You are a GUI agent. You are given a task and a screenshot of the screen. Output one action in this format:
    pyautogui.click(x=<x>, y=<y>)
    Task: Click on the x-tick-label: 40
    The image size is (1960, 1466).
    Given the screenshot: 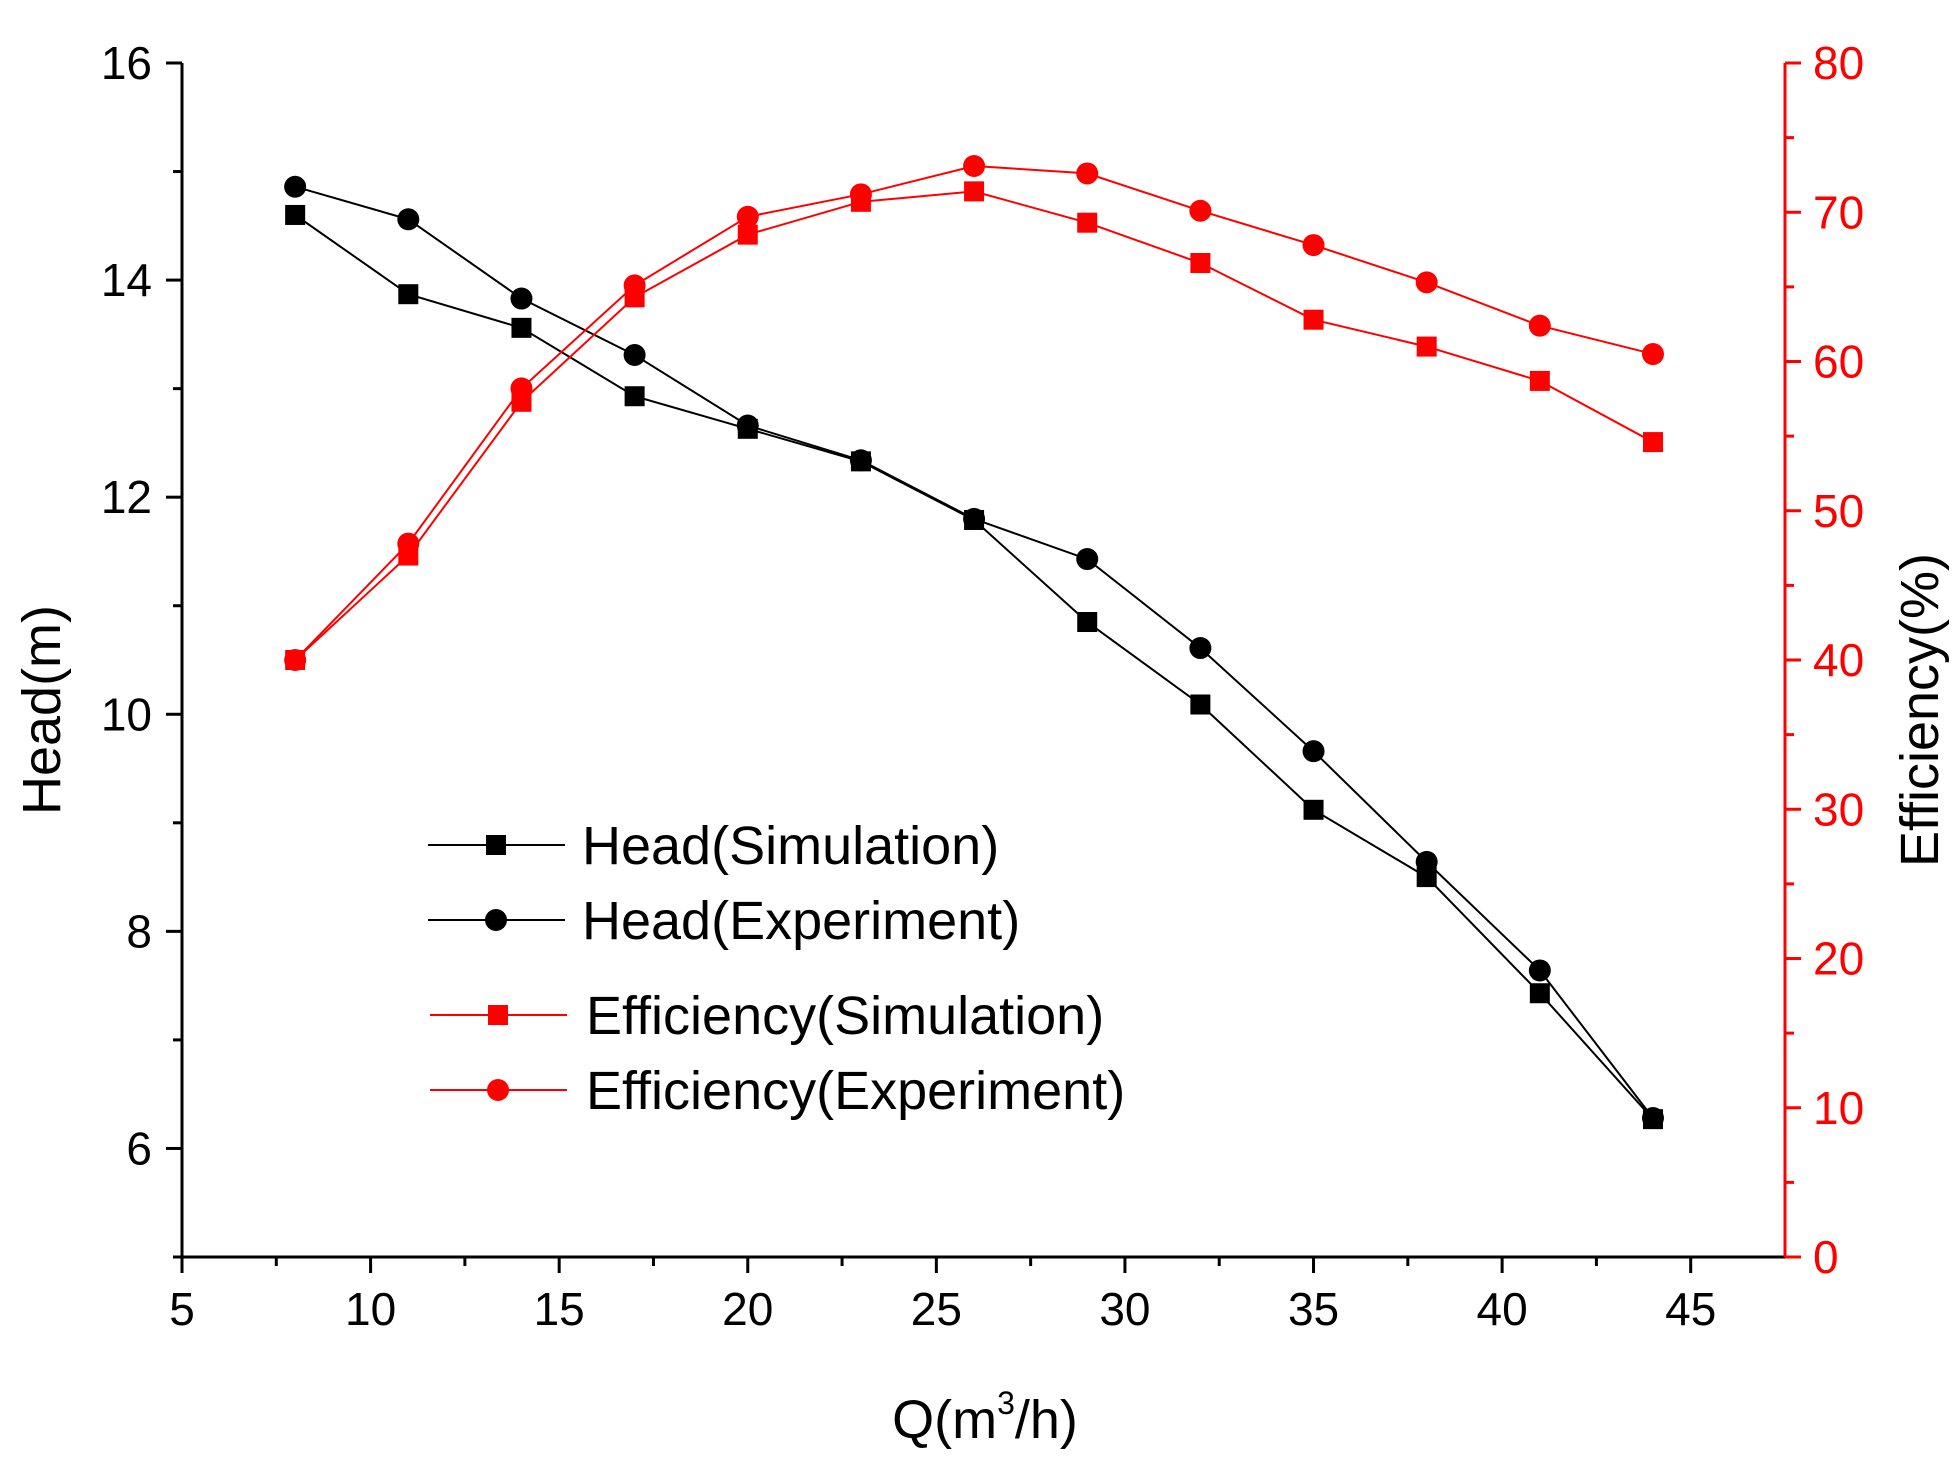 What is the action you would take?
    pyautogui.click(x=1502, y=1309)
    